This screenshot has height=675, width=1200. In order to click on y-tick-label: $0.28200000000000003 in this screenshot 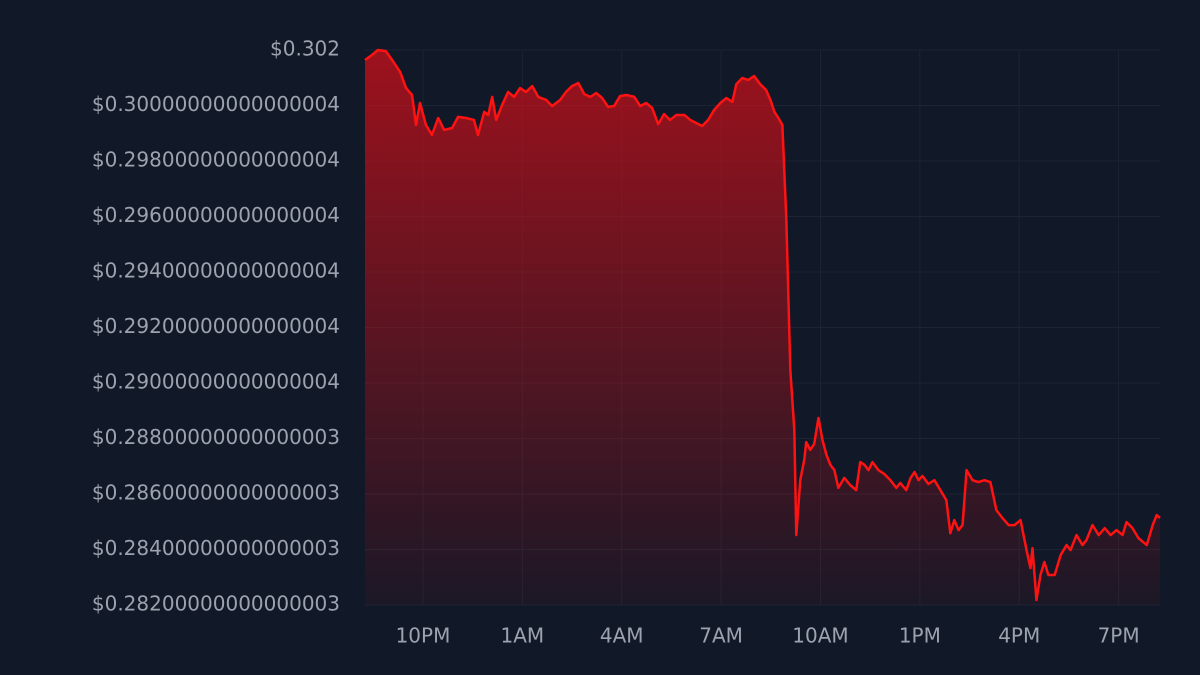, I will do `click(216, 604)`.